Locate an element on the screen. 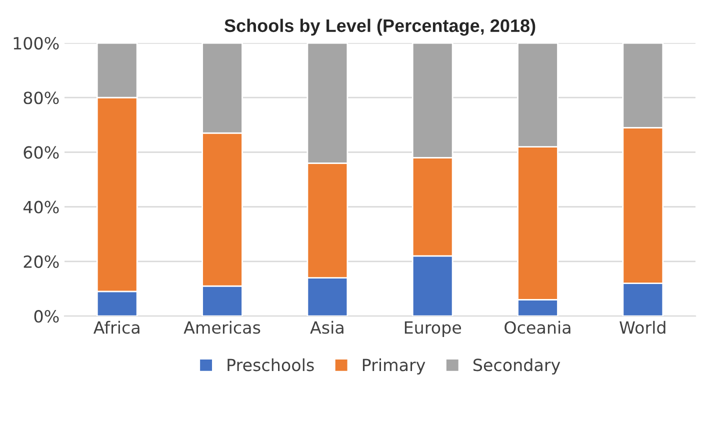  chart-title: Schools by Level (Percentage, 2018) is located at coordinates (380, 27).